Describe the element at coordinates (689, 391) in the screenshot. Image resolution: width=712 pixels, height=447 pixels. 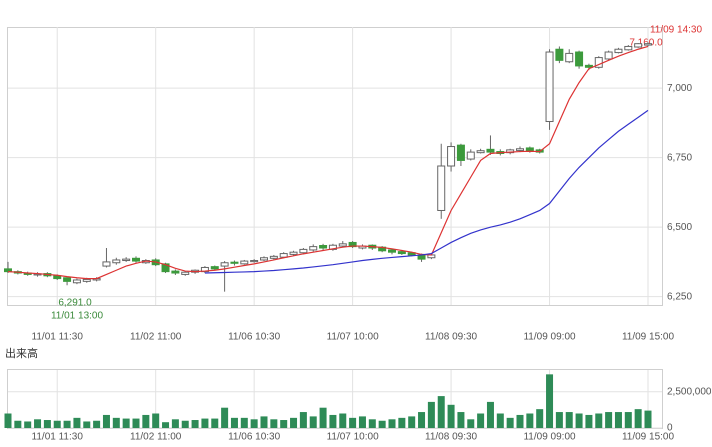
I see `y-tick-label: 2,500,000` at that location.